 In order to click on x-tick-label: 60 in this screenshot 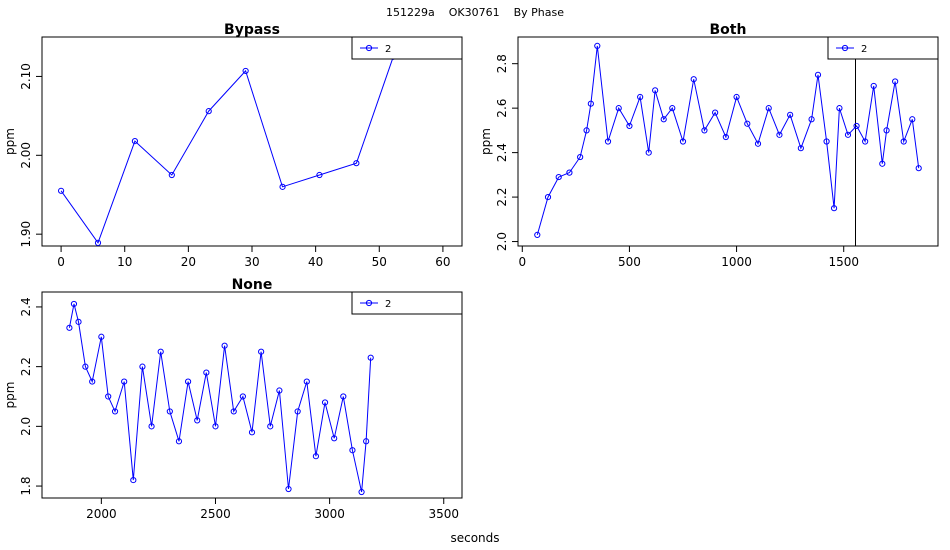, I will do `click(442, 262)`.